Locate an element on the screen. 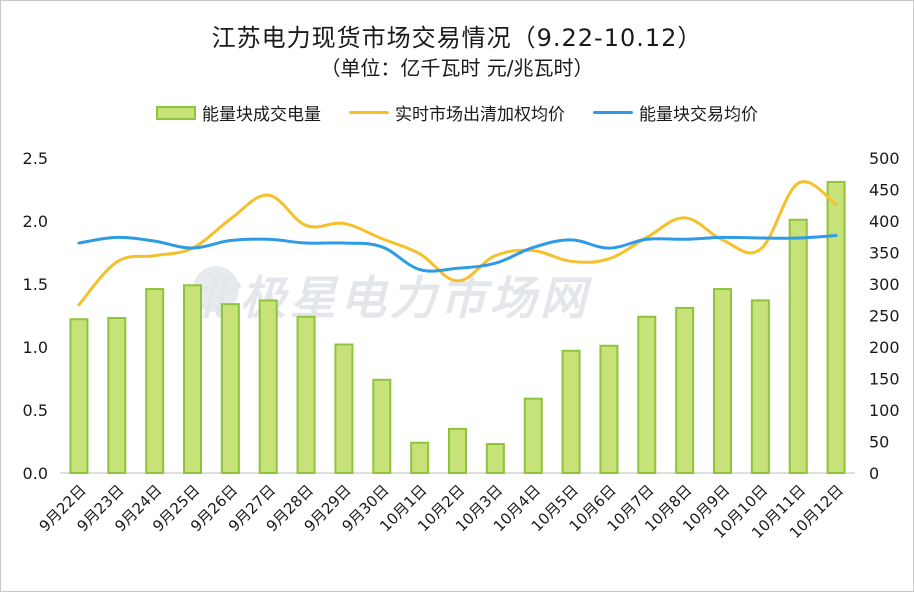  y-right-tick-label: 0 is located at coordinates (874, 473).